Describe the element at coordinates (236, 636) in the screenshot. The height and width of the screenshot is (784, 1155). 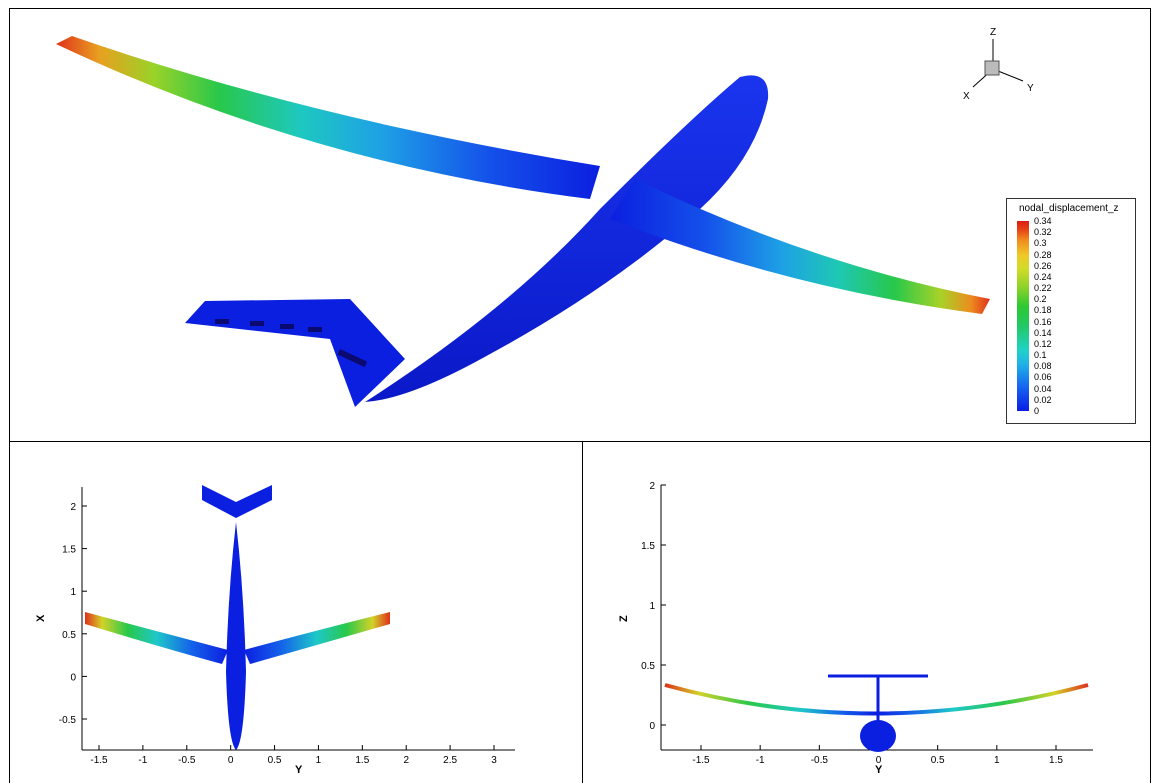
I see `planform-fuselage` at that location.